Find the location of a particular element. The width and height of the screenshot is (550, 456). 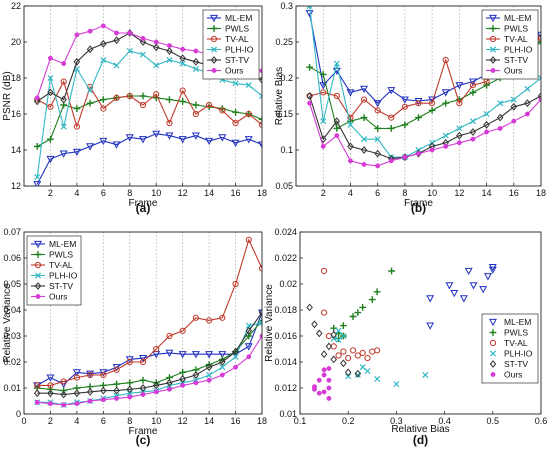

y-tick-label: 0.02 is located at coordinates (288, 284).